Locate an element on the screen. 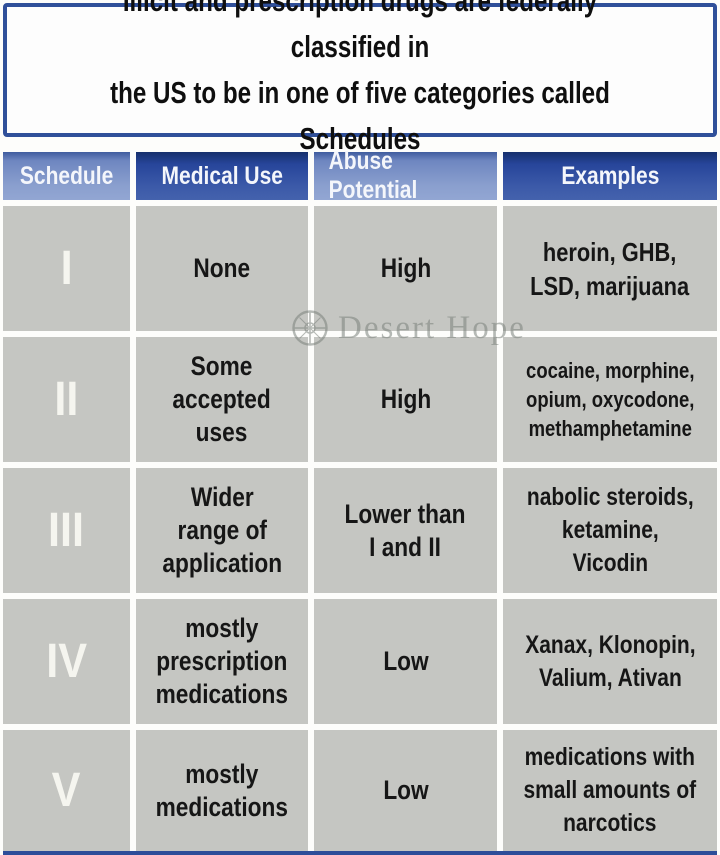  schedule-numeral: V is located at coordinates (66, 790).